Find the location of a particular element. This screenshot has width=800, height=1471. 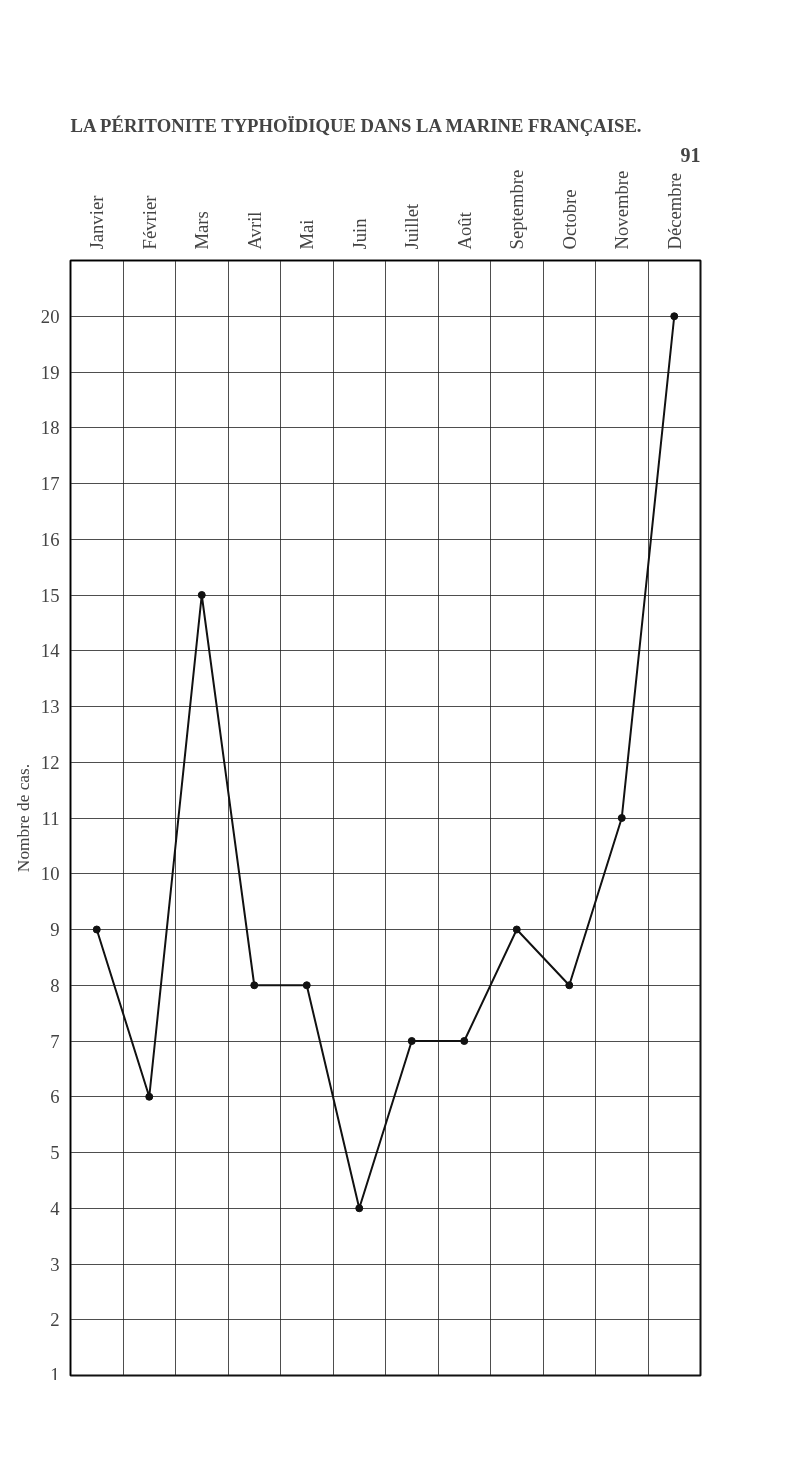

y-tick-label: 4 is located at coordinates (55, 1208).